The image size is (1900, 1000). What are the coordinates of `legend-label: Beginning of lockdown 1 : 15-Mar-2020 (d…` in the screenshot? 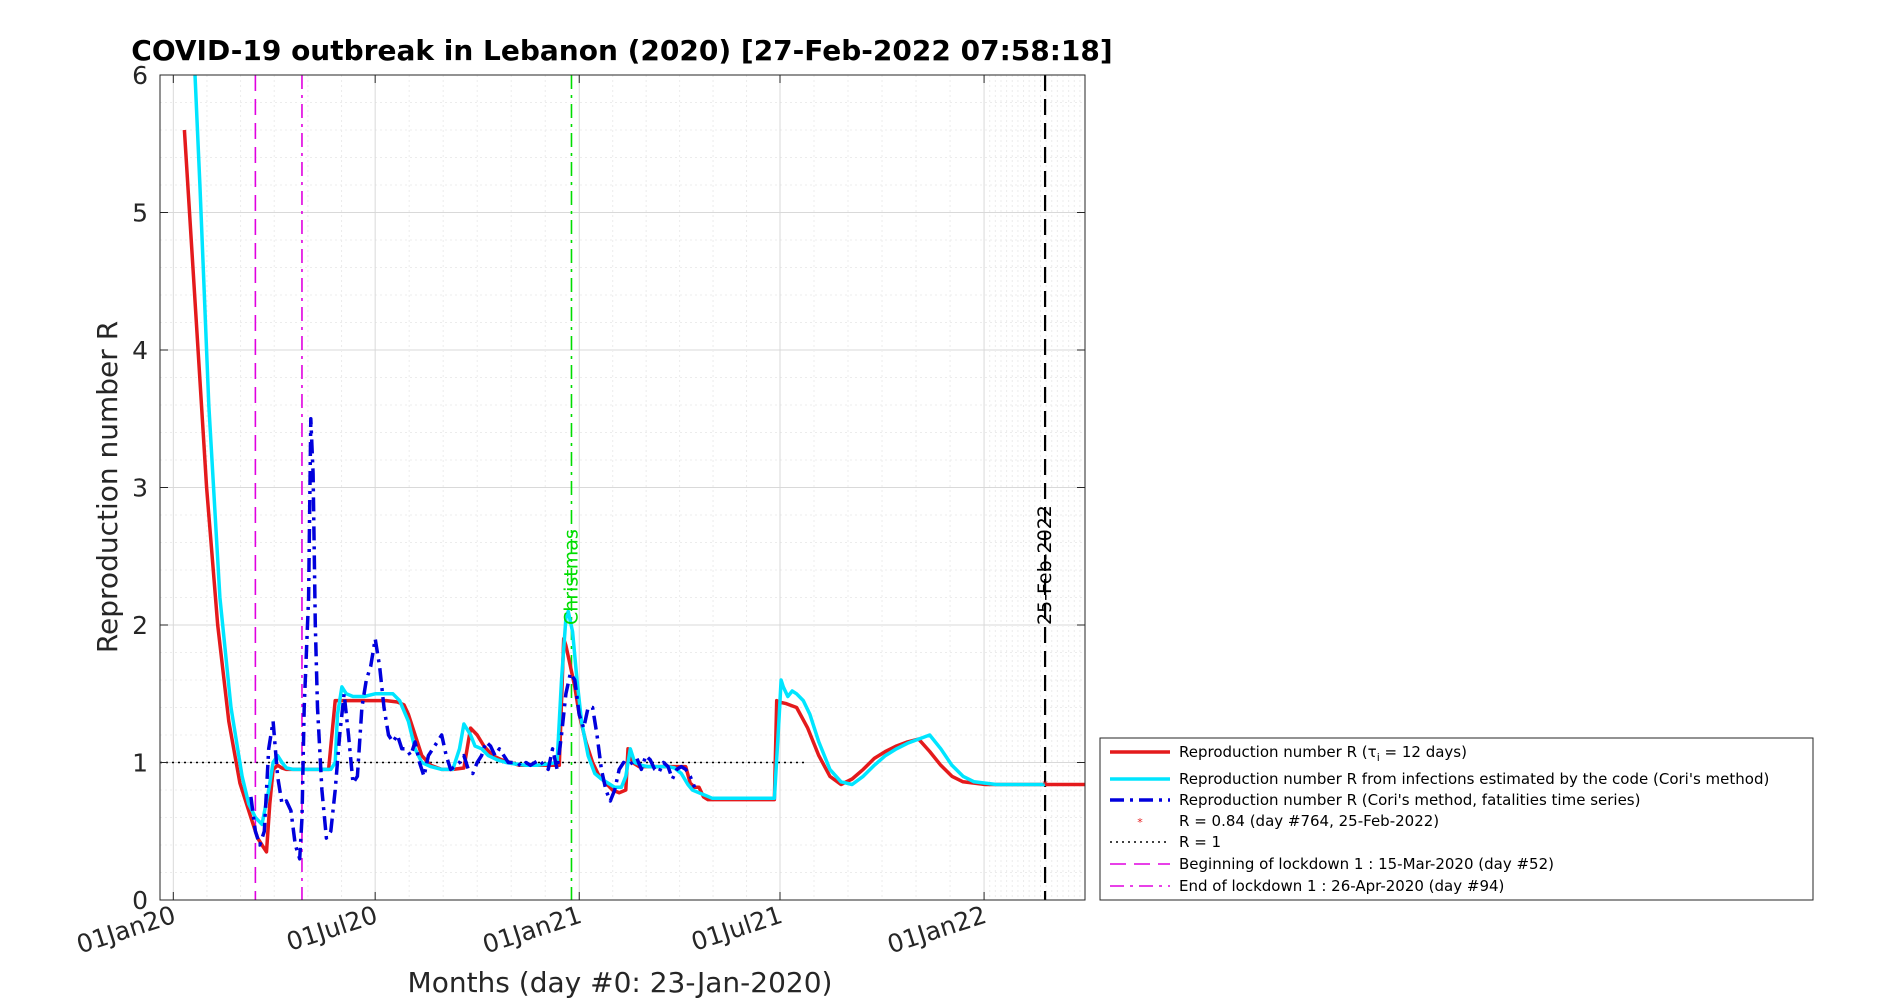 It's located at (1366, 864).